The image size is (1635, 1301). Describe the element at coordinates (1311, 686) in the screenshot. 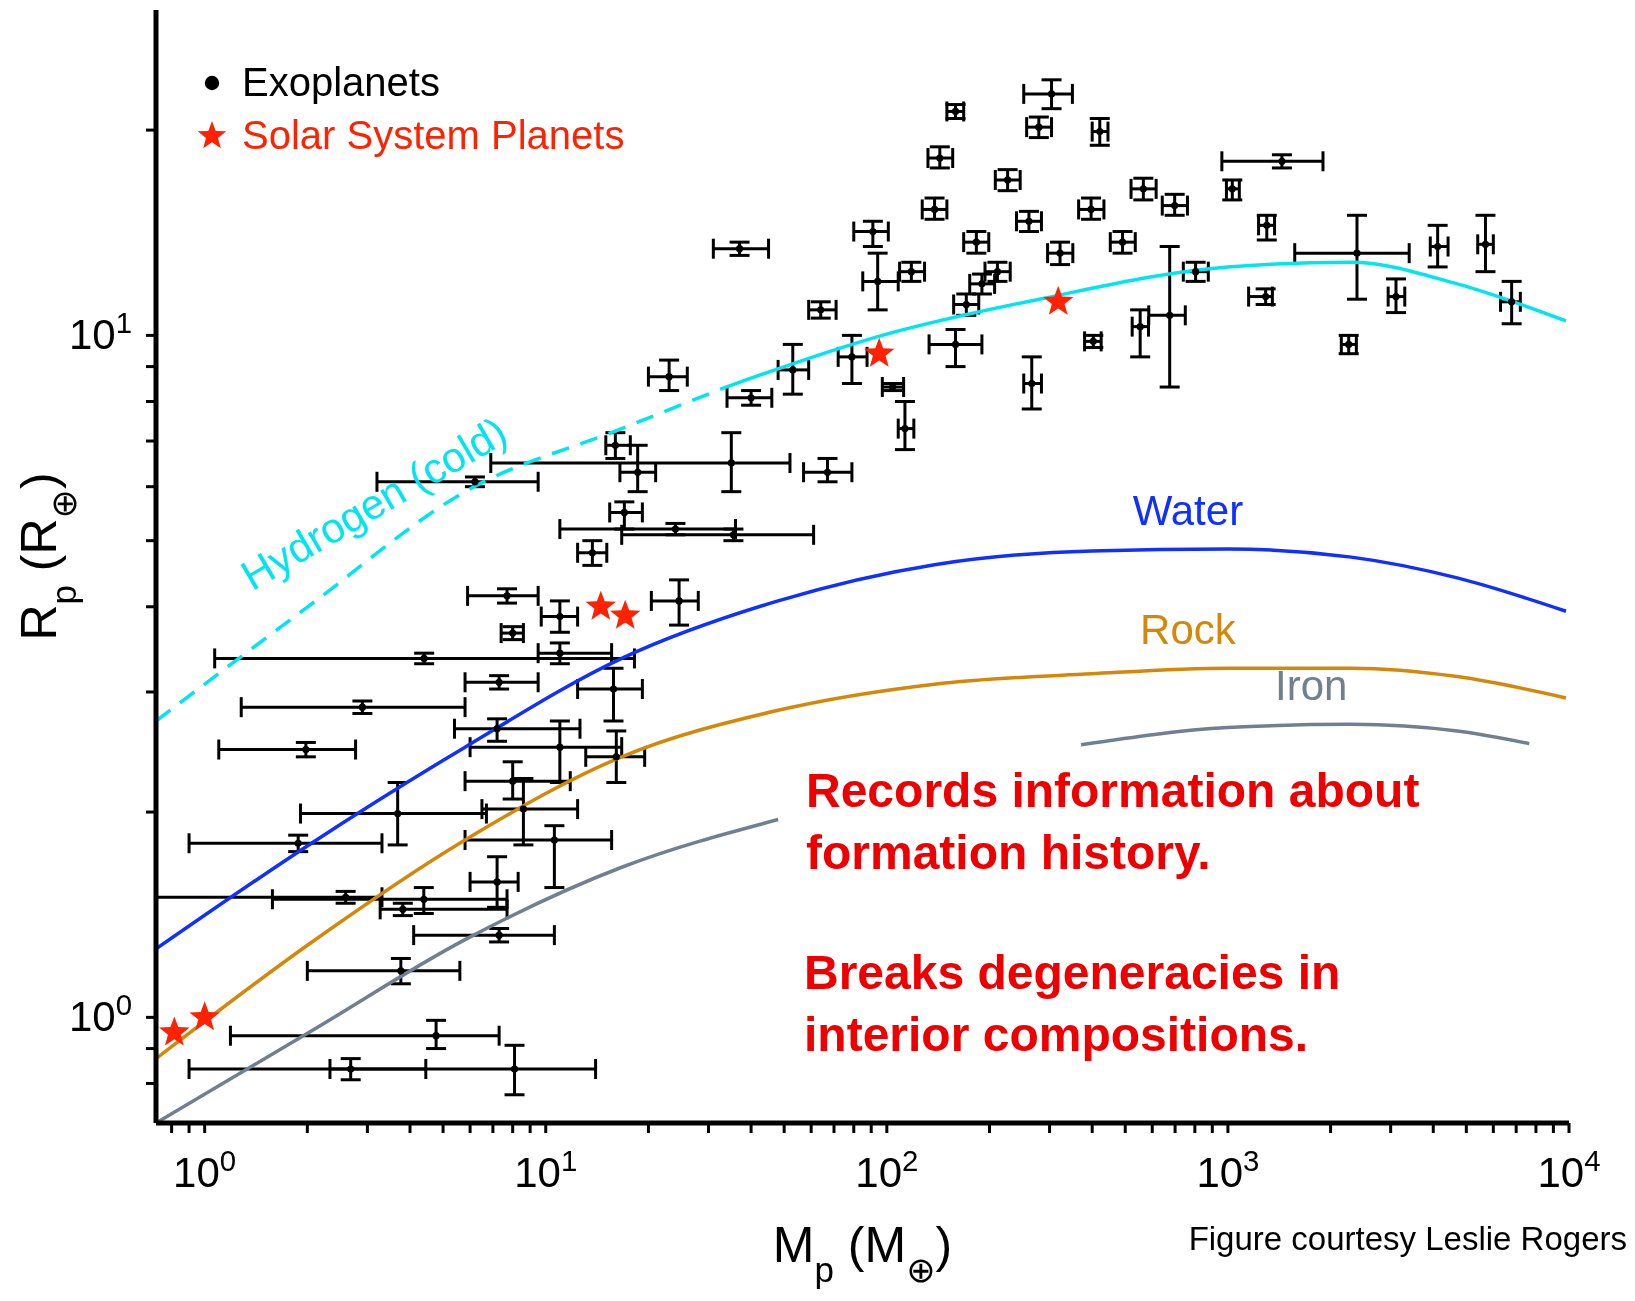

I see `series-label: Iron` at that location.